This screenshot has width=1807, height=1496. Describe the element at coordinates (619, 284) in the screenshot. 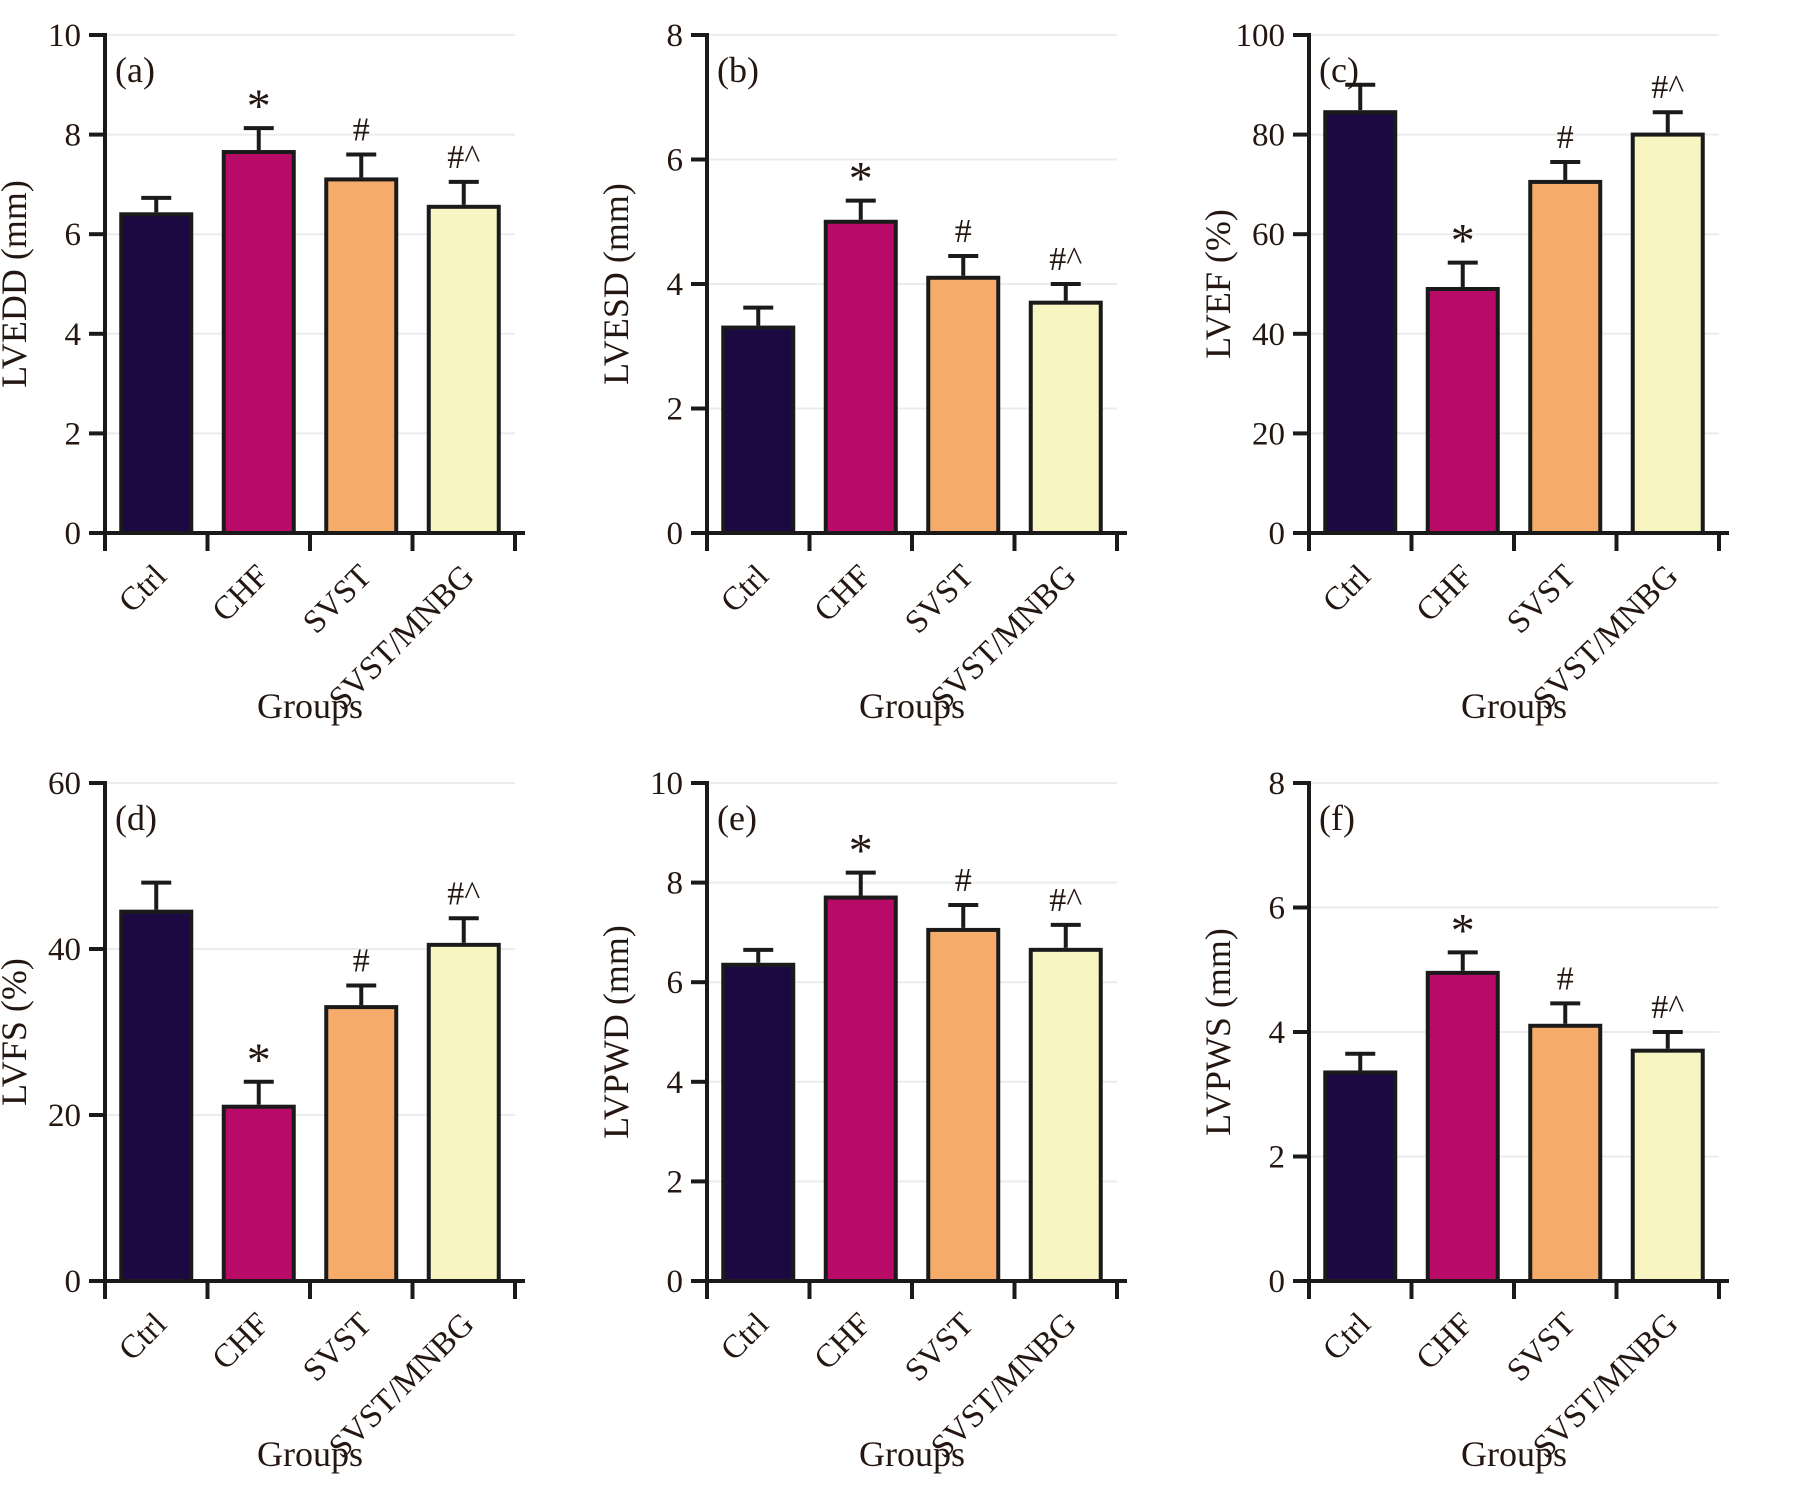

I see `y-axis-title: LVESD (mm)` at that location.